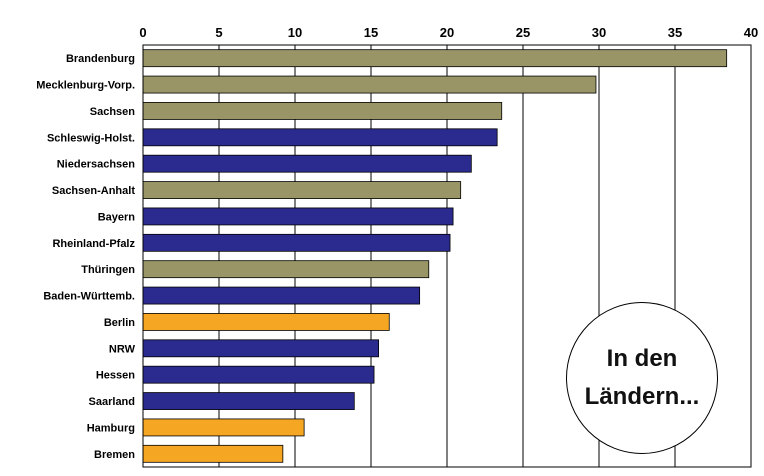  I want to click on category-label-Hessen: Hessen, so click(115, 376).